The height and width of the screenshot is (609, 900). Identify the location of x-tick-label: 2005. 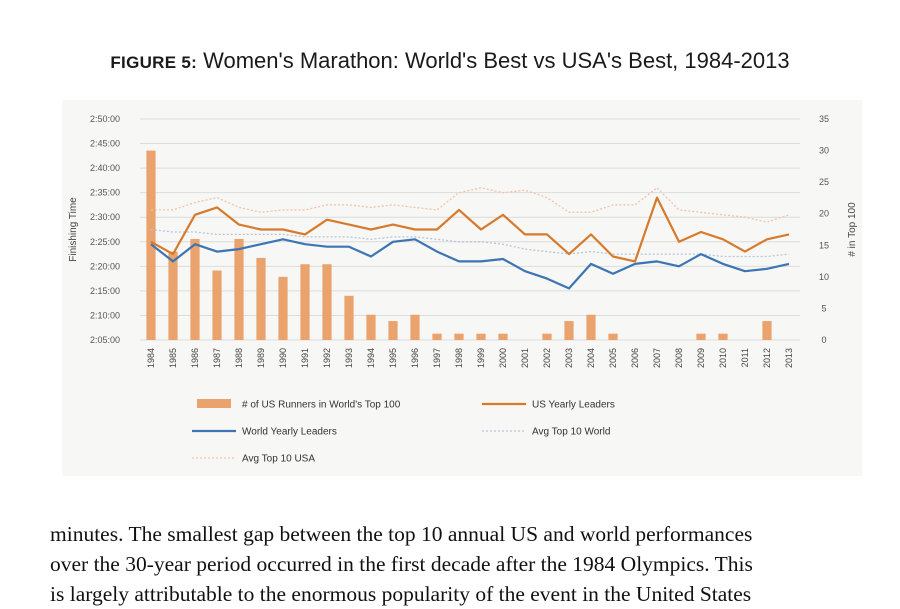
(613, 358).